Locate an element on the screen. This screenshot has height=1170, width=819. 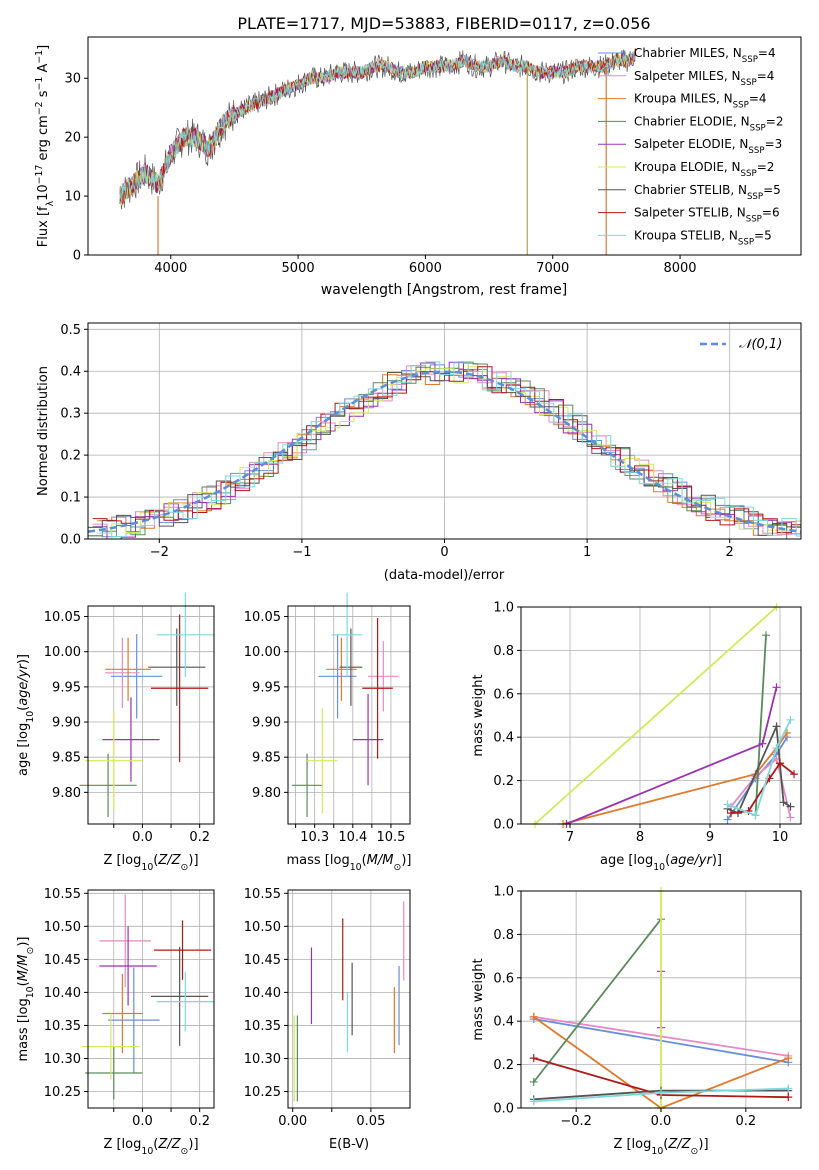
legend-label: Salpeter MILES, NSSP=4 is located at coordinates (704, 78).